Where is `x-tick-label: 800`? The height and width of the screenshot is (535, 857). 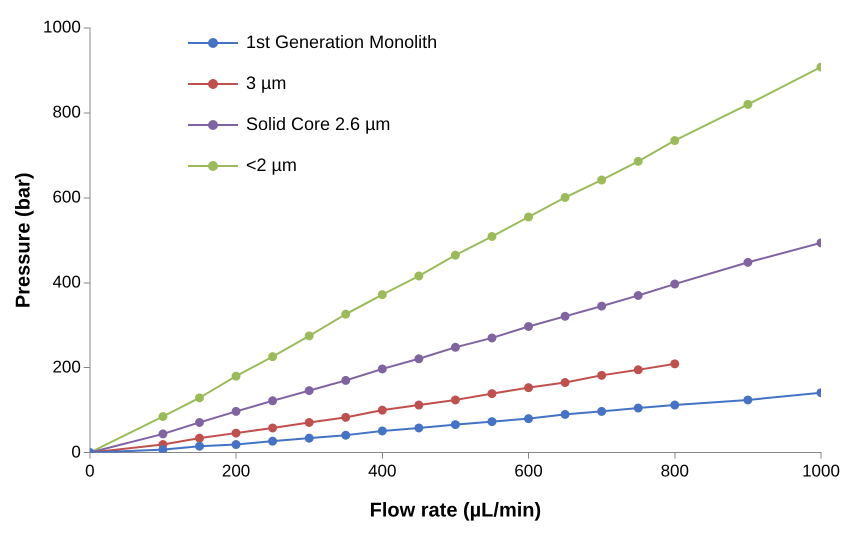 x-tick-label: 800 is located at coordinates (674, 470).